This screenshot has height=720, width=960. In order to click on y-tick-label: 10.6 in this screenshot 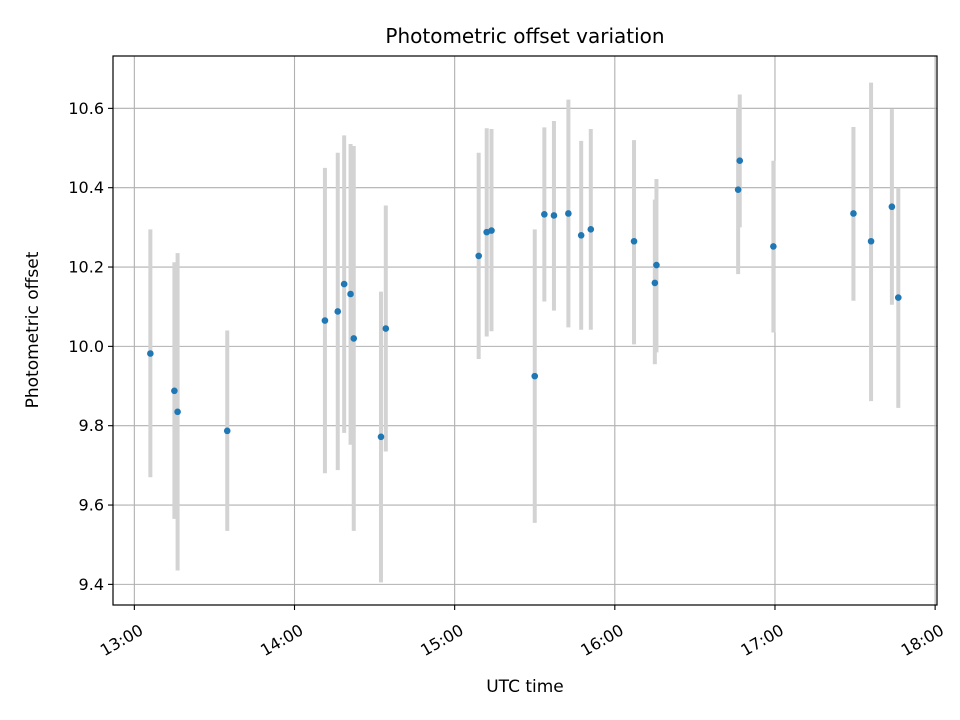, I will do `click(86, 108)`.